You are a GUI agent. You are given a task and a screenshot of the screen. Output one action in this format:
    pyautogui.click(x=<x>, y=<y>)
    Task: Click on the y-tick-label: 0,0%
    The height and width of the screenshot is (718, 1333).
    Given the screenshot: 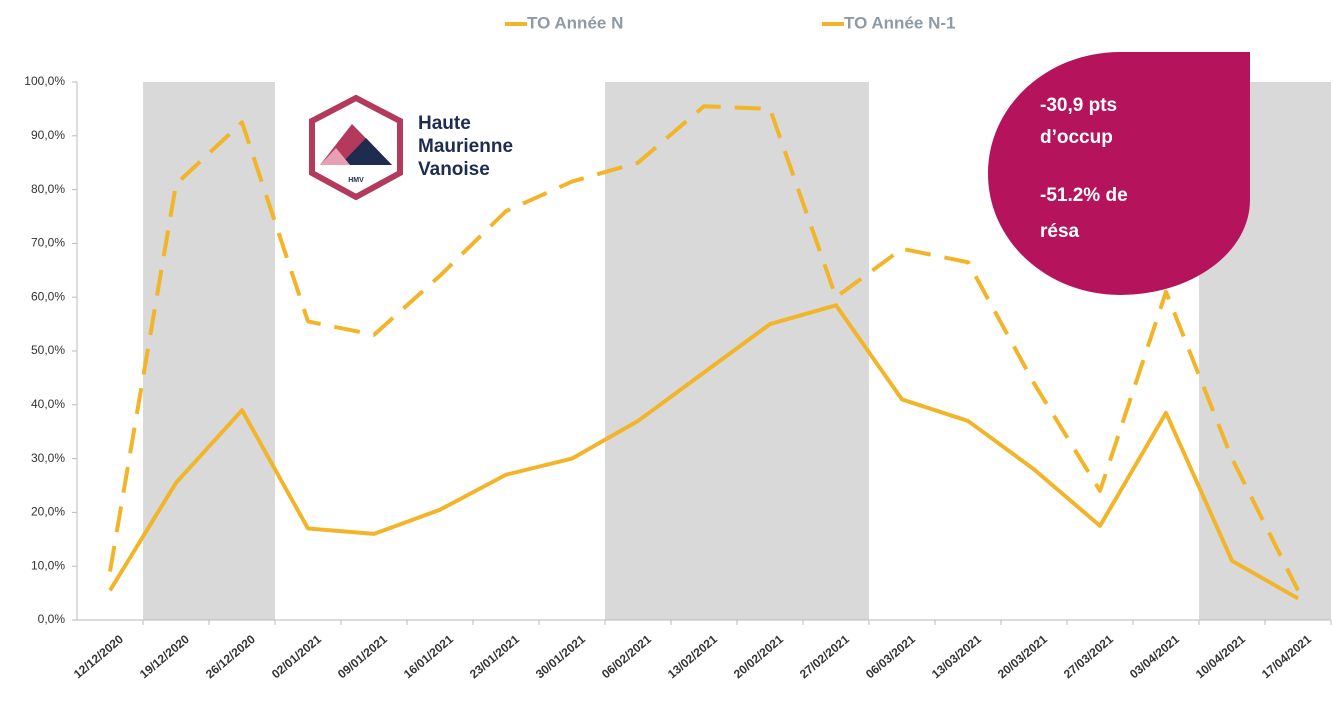 What is the action you would take?
    pyautogui.click(x=52, y=619)
    